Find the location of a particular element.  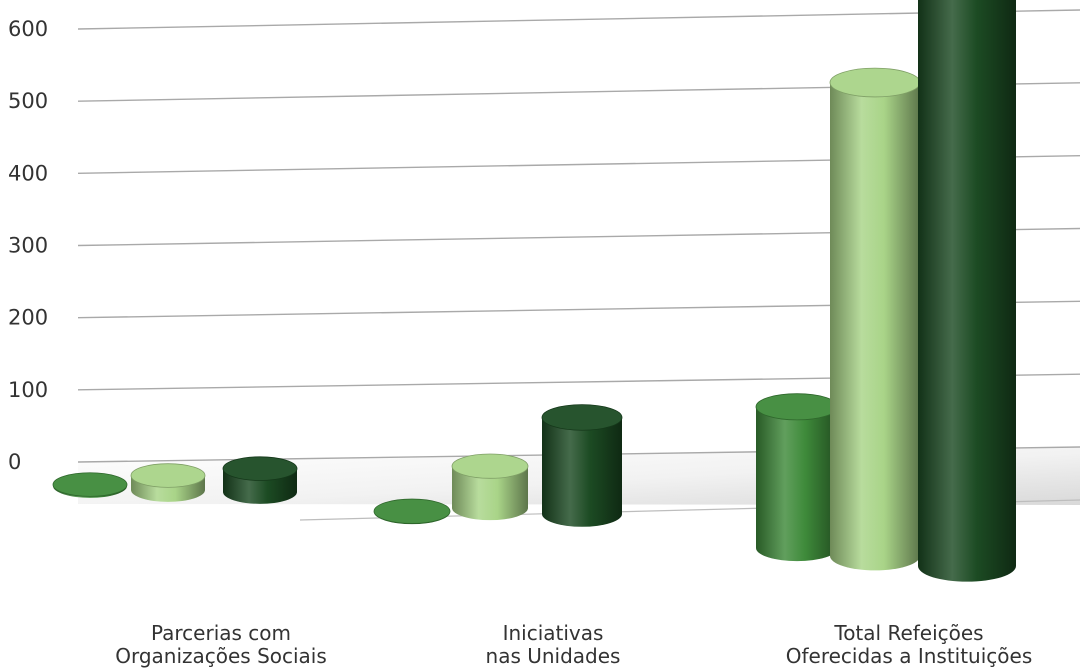

y-axis-ticks: 0 100 200 300 400 500 600 is located at coordinates (28, 245).